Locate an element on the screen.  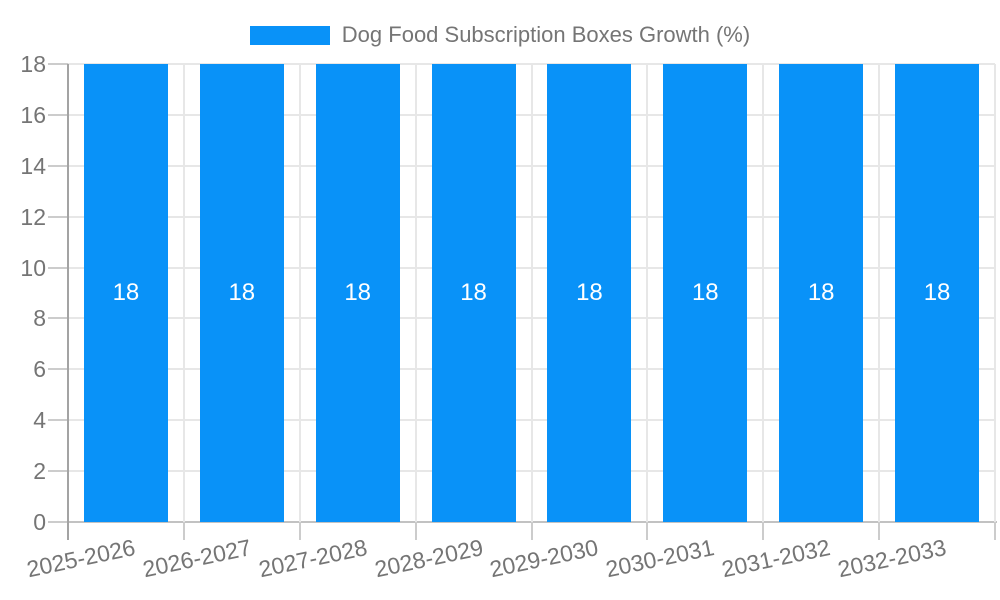
y-tick-label: 16 is located at coordinates (33, 114).